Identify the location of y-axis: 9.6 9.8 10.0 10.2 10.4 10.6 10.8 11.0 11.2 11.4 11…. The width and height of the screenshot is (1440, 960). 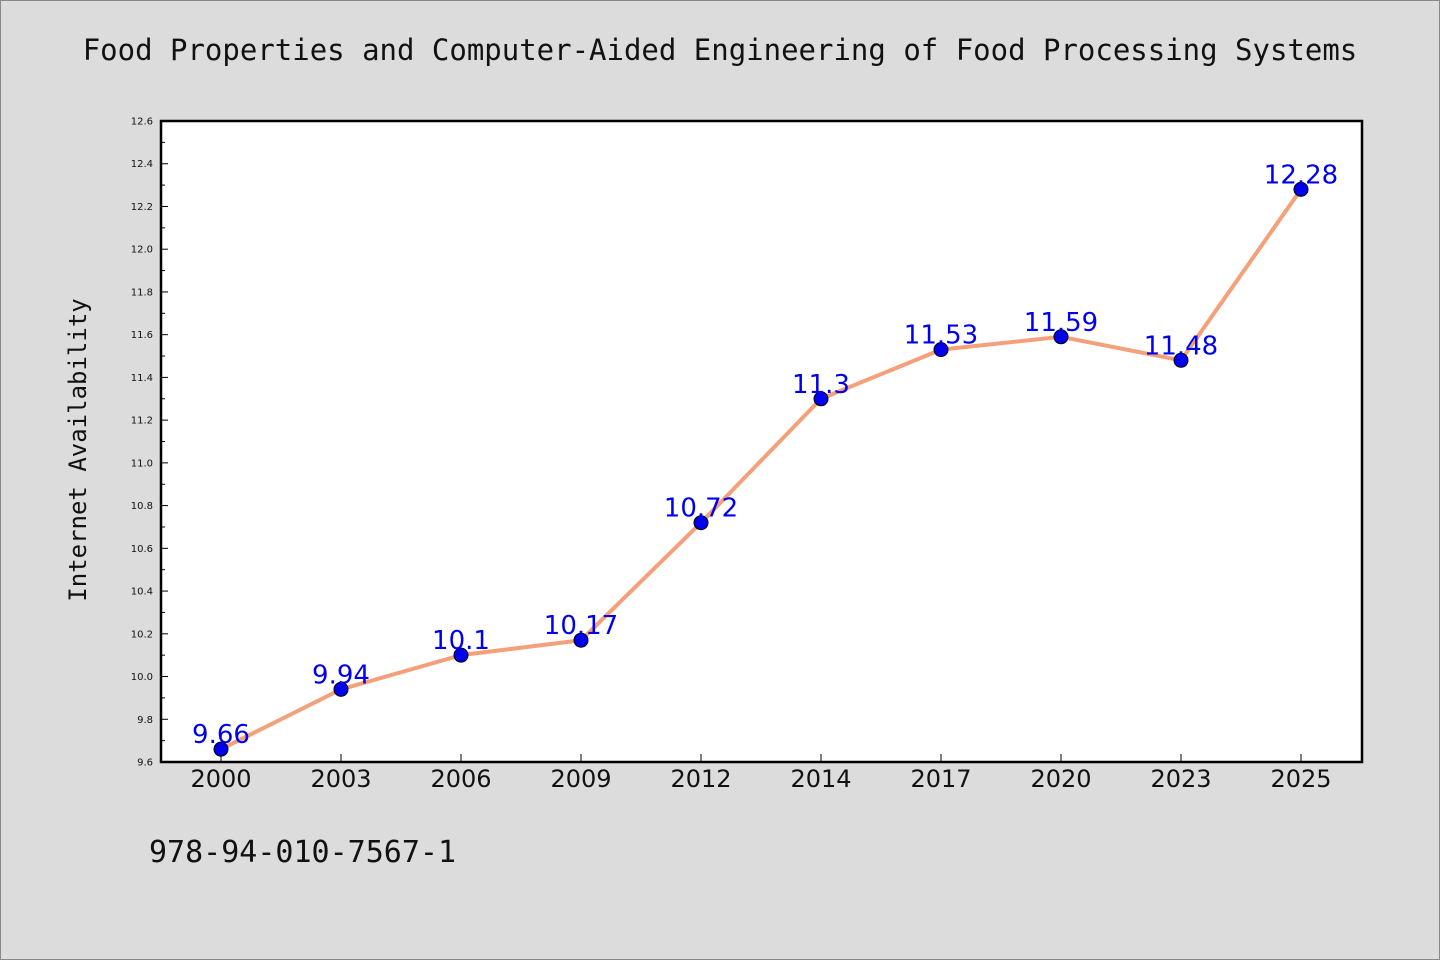
(149, 443).